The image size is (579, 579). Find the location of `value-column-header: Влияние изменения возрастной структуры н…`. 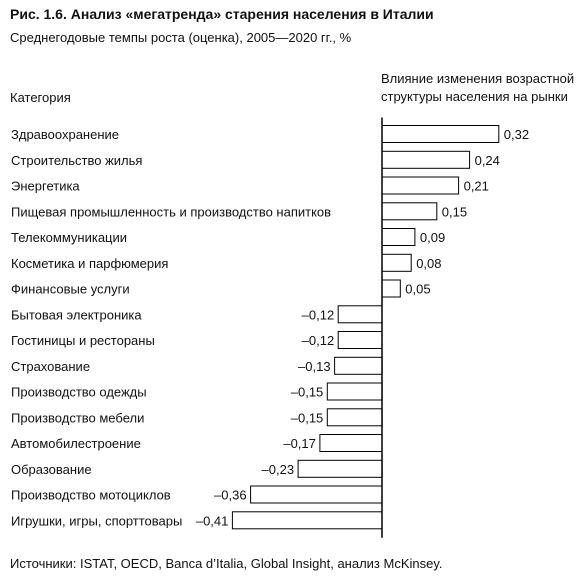

value-column-header: Влияние изменения возрастной структуры н… is located at coordinates (477, 88).